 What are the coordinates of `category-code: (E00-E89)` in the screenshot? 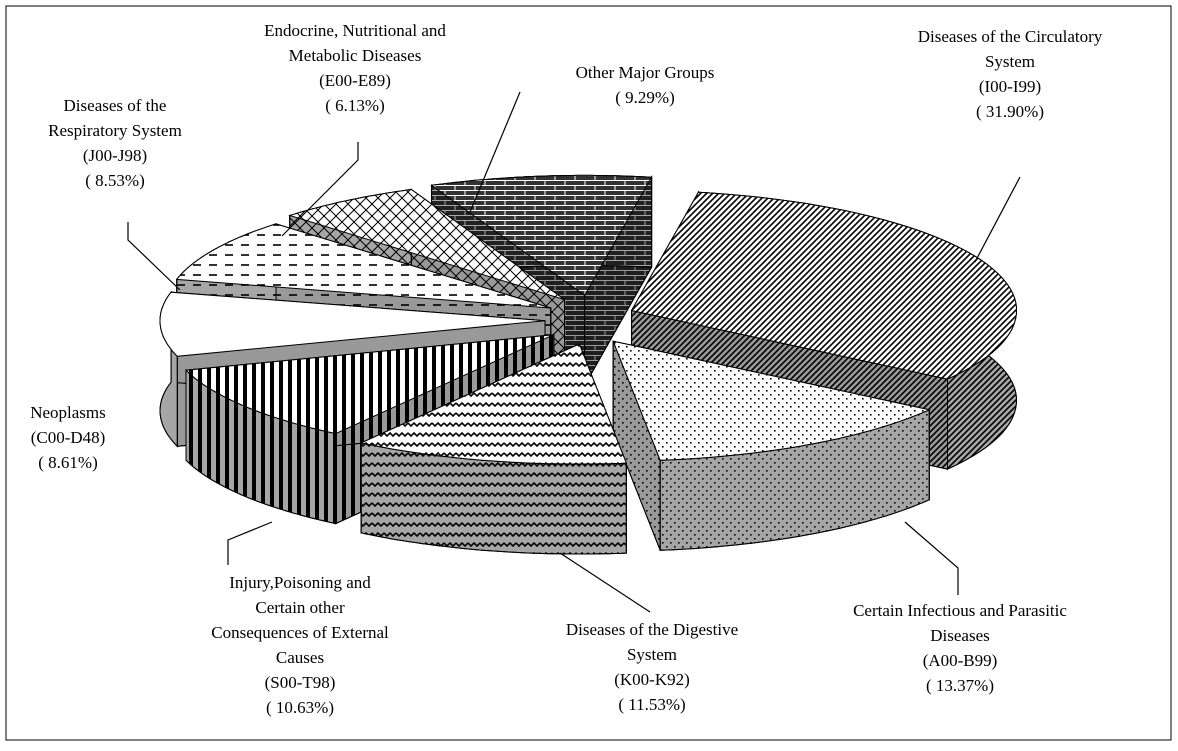 It's located at (355, 80).